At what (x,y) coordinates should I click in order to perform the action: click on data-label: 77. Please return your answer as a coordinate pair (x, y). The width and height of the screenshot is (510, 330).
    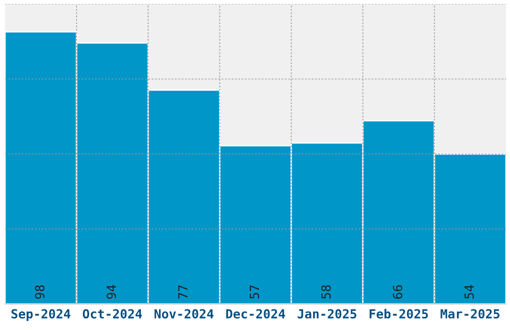
    Looking at the image, I should click on (183, 292).